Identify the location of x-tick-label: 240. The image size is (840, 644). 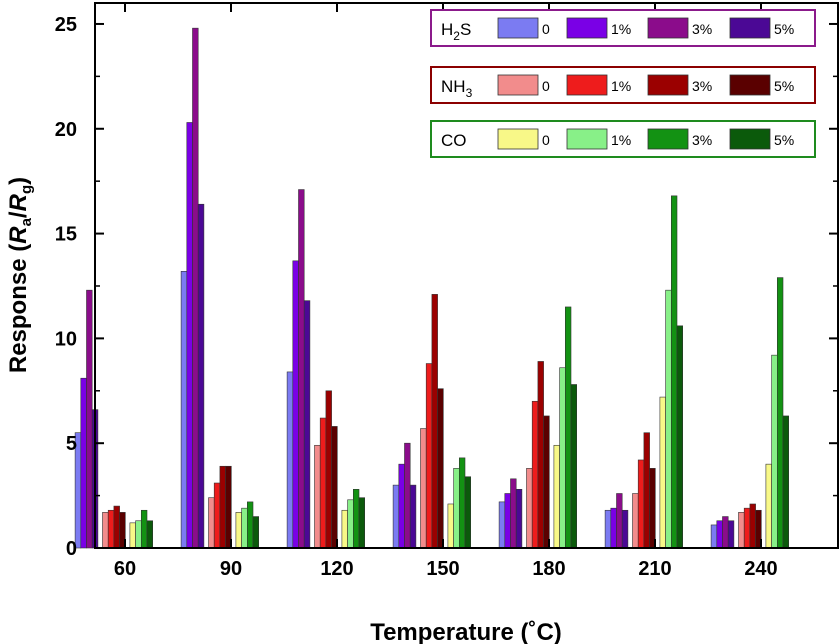
(760, 569).